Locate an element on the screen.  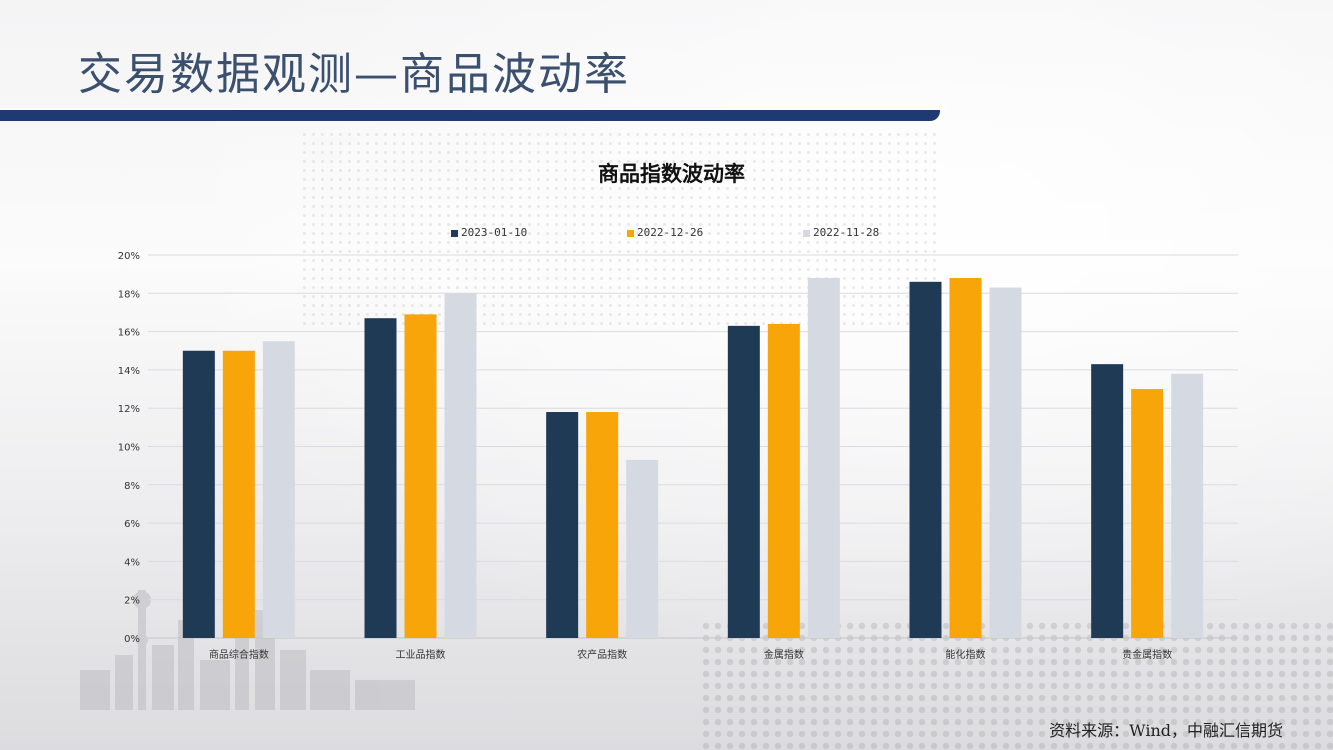
y-tick-label: 14% is located at coordinates (129, 371).